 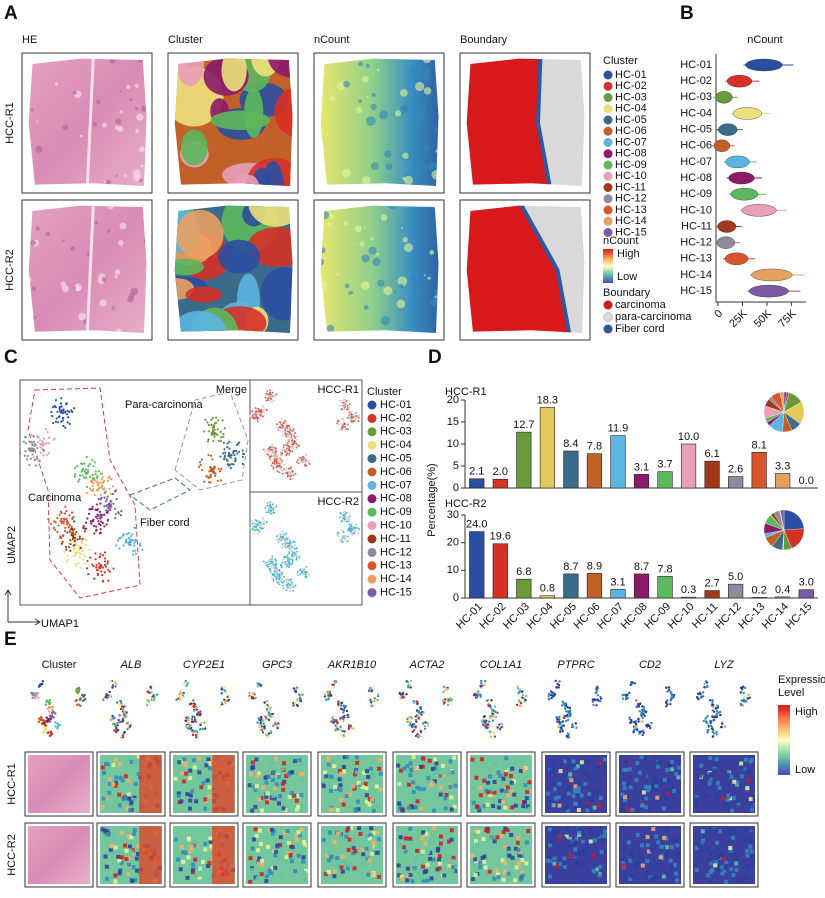 What do you see at coordinates (687, 13) in the screenshot?
I see `panel-letter: B` at bounding box center [687, 13].